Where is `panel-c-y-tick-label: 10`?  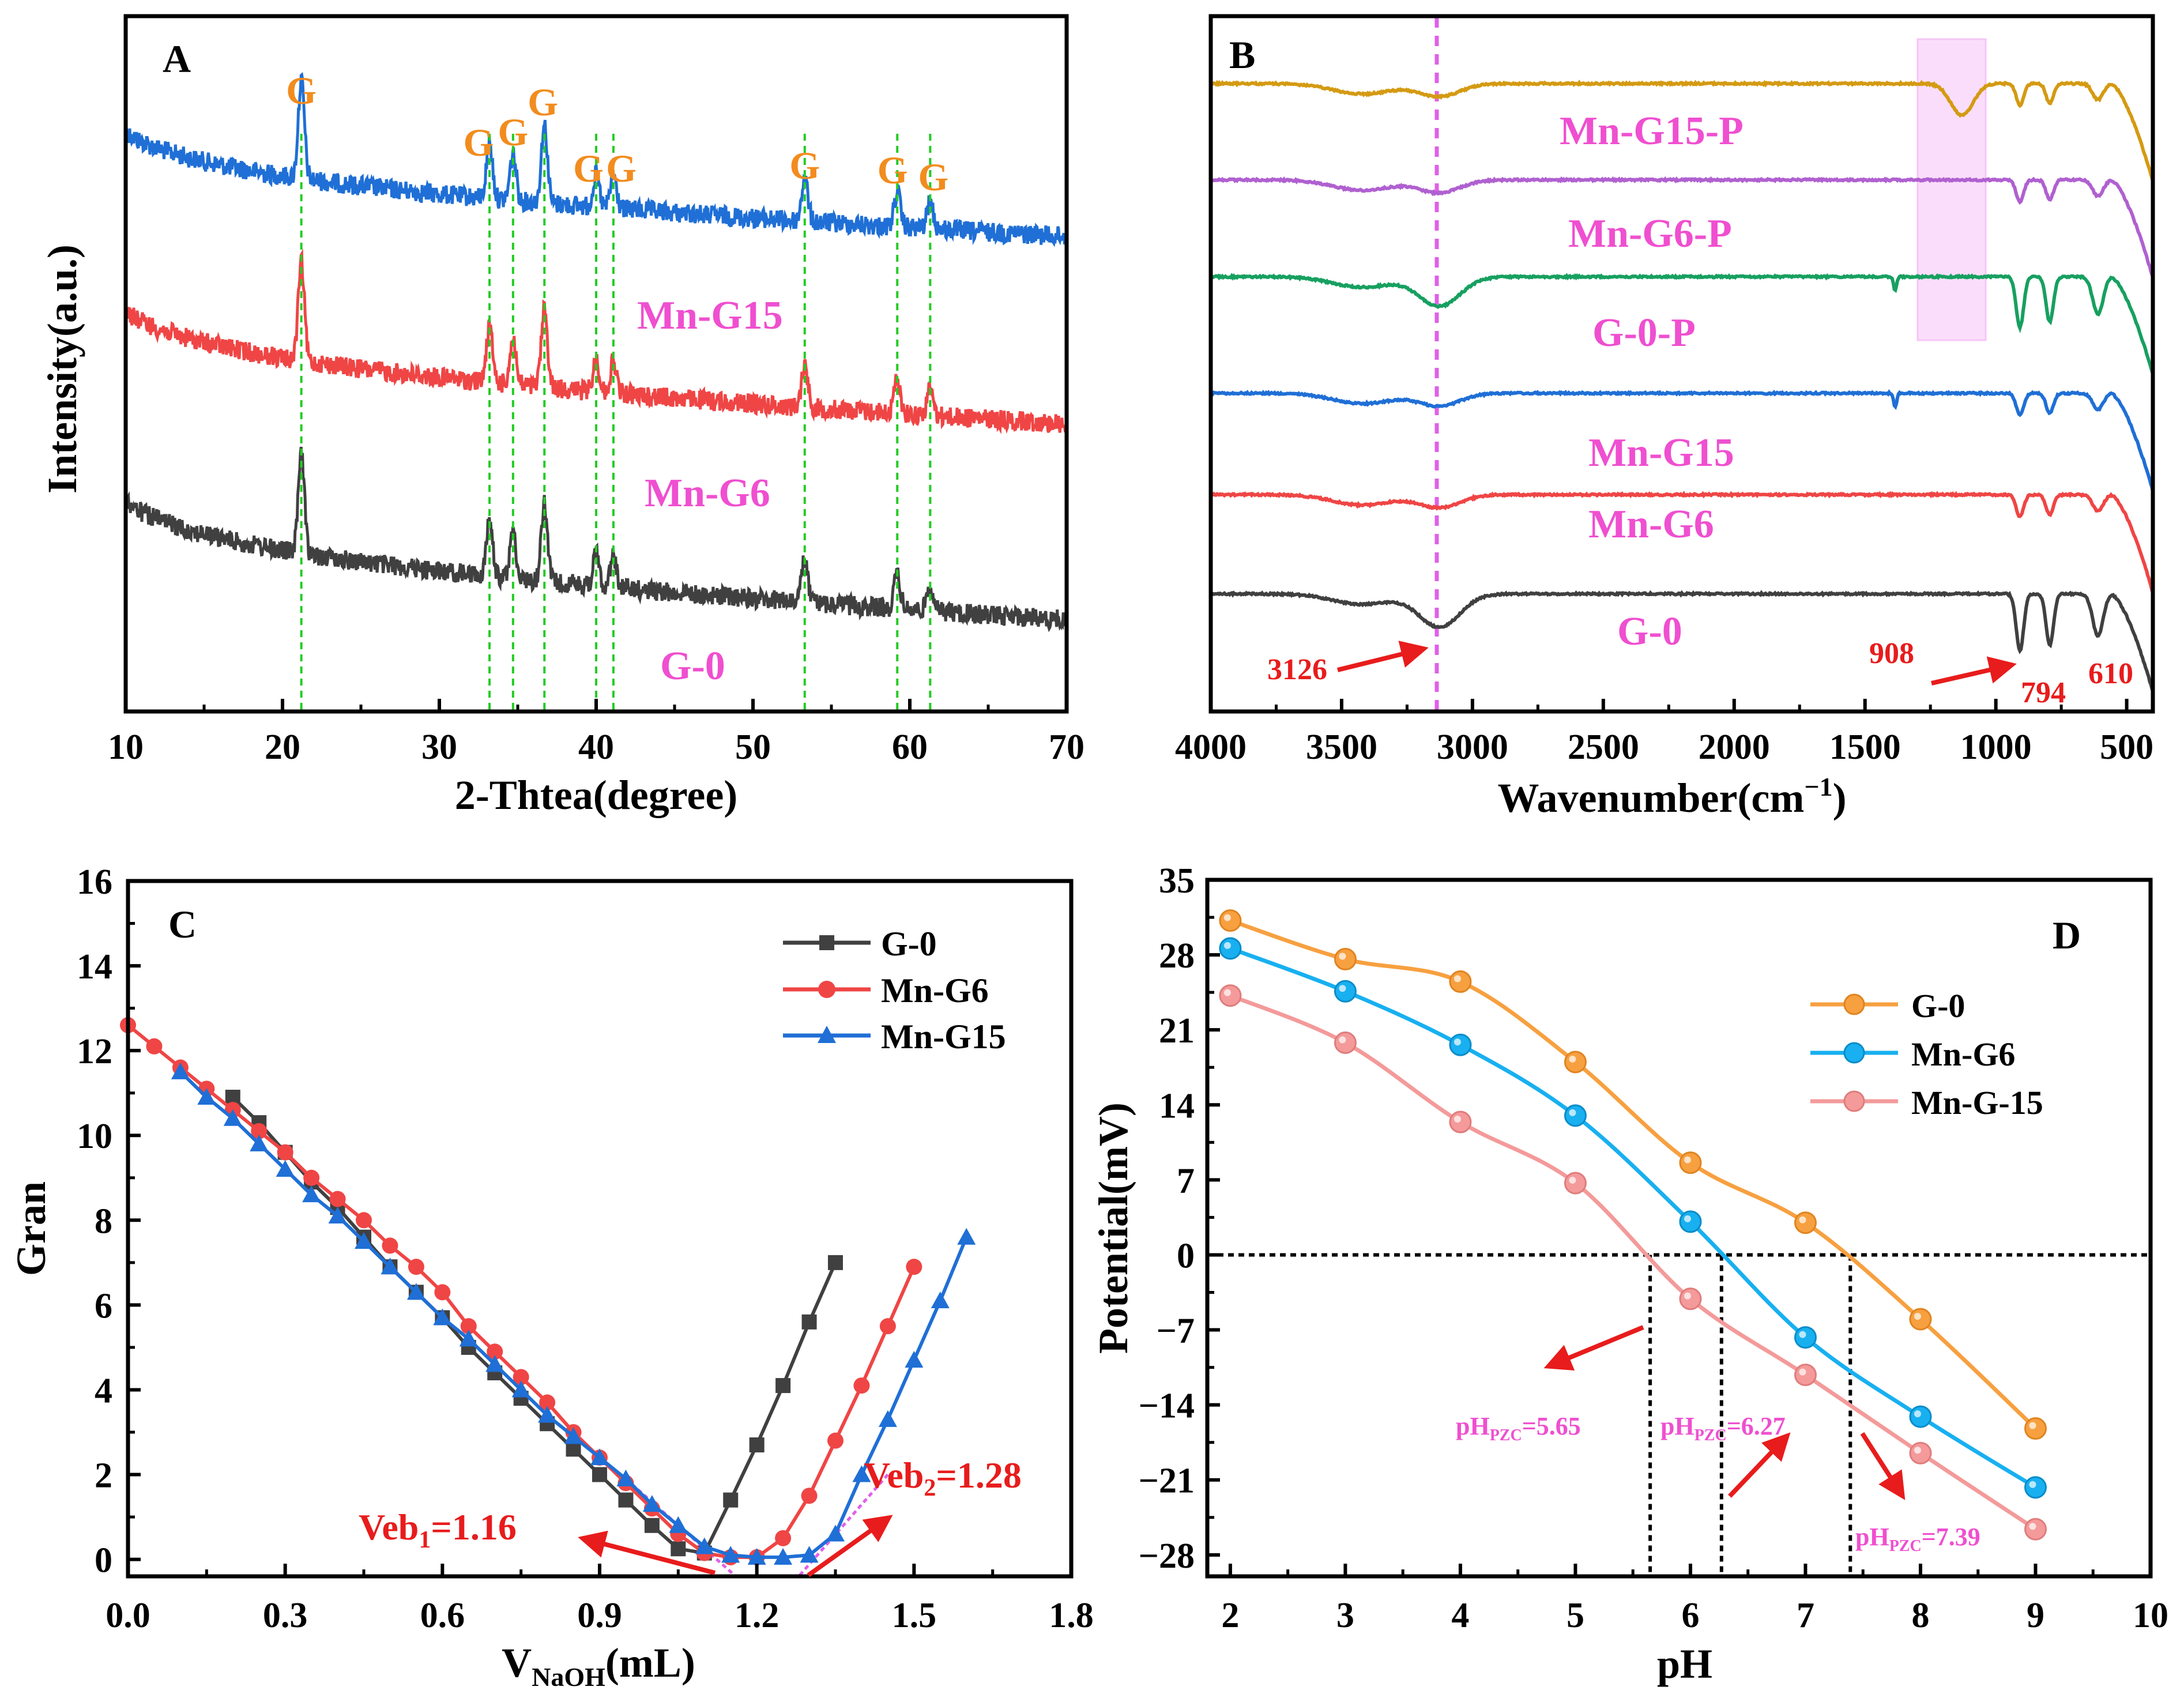
panel-c-y-tick-label: 10 is located at coordinates (94, 1136).